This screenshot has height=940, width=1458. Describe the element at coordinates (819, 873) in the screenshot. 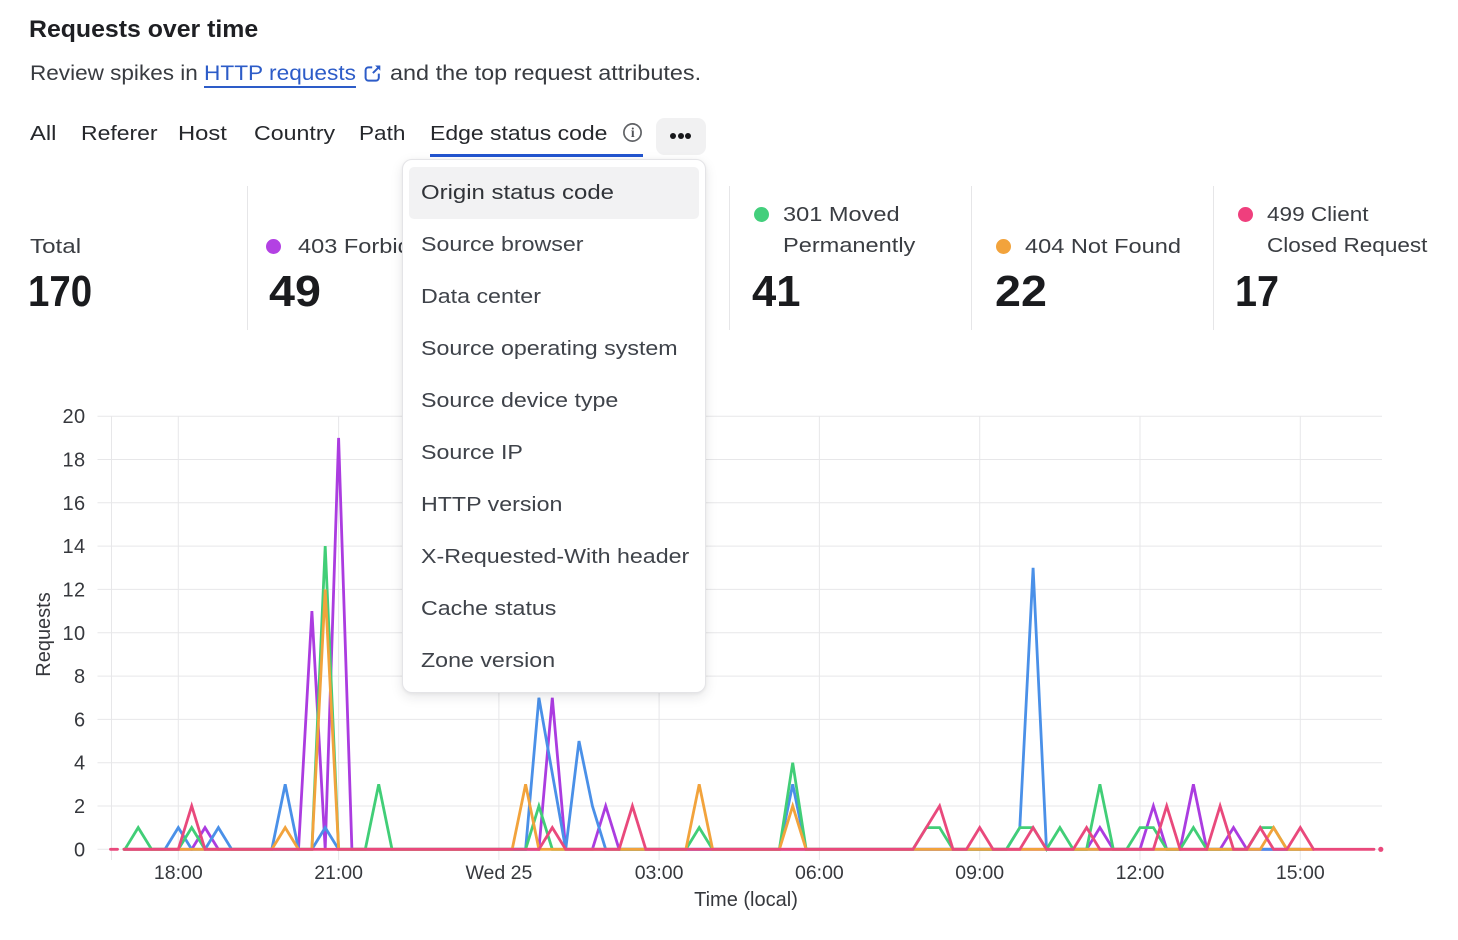

I see `svg-text: 06:00` at that location.